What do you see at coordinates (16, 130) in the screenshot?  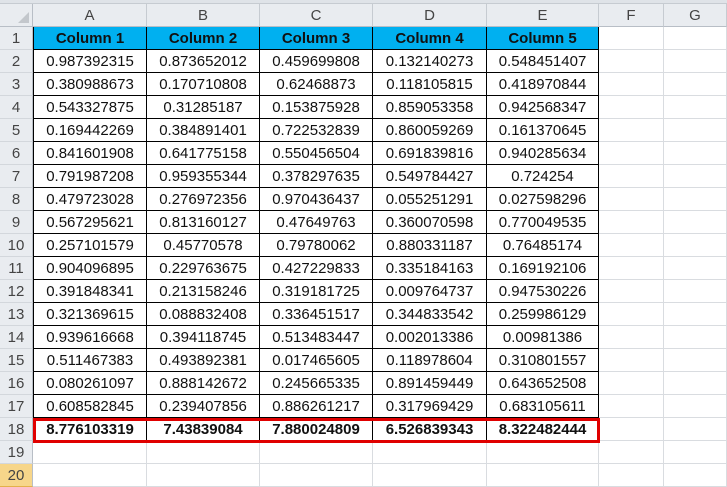 I see `row-header-5: 5` at bounding box center [16, 130].